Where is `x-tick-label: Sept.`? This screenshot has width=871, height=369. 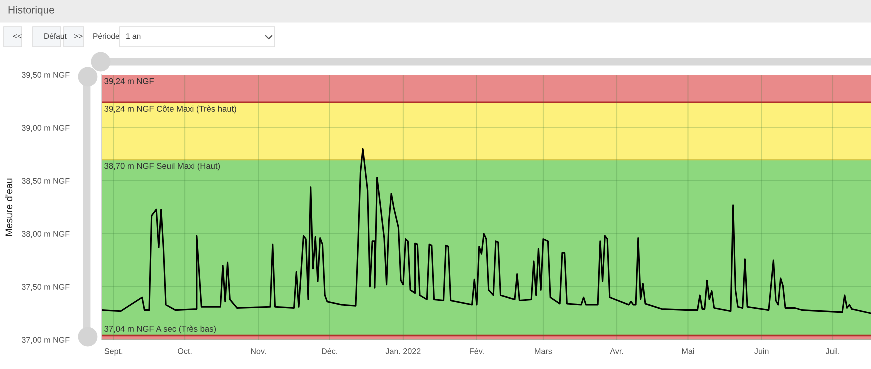 x-tick-label: Sept. is located at coordinates (113, 352).